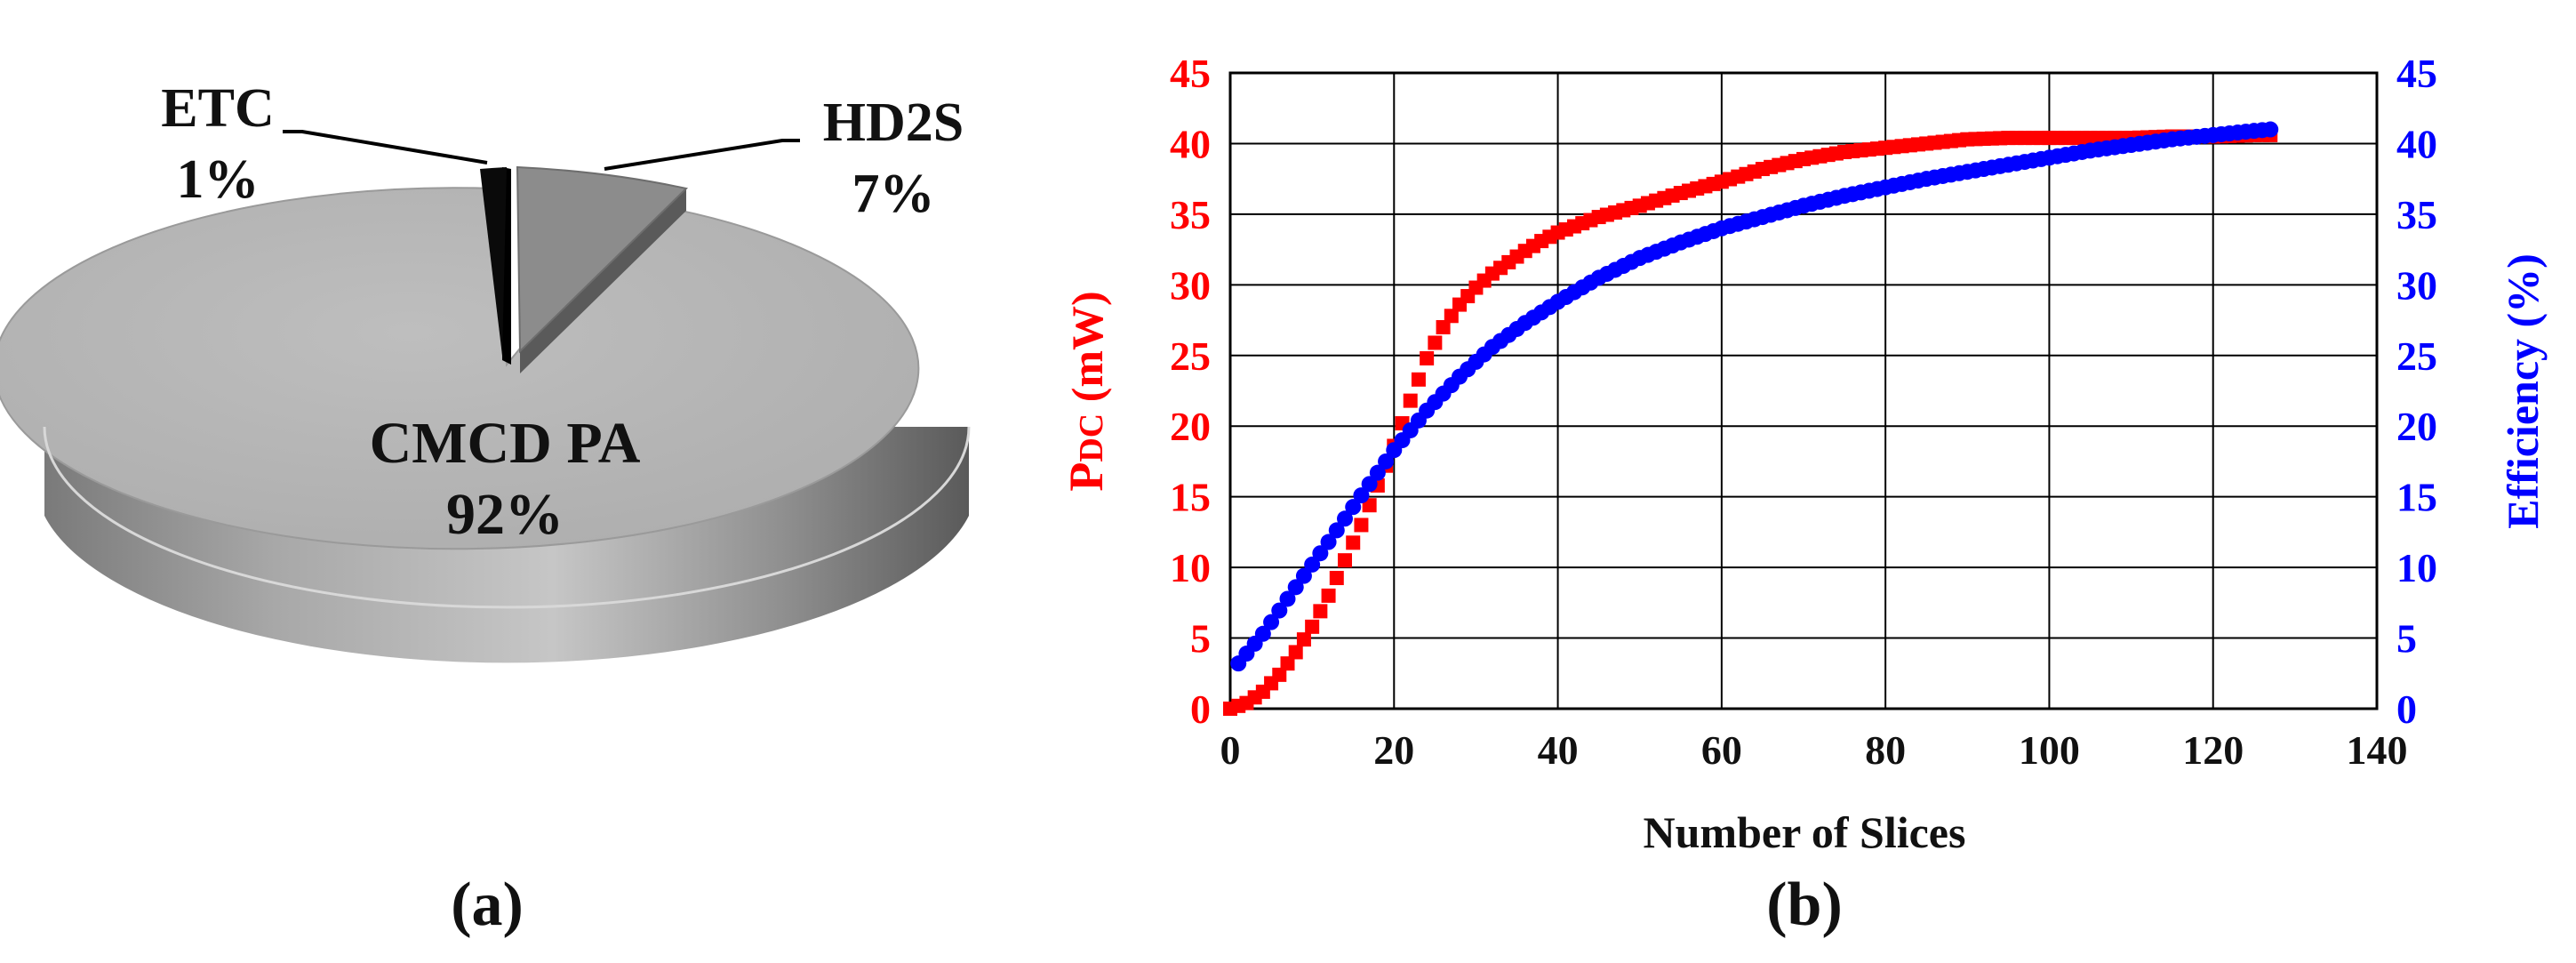 This screenshot has height=963, width=2576. What do you see at coordinates (2377, 750) in the screenshot?
I see `x-tick-label: 140` at bounding box center [2377, 750].